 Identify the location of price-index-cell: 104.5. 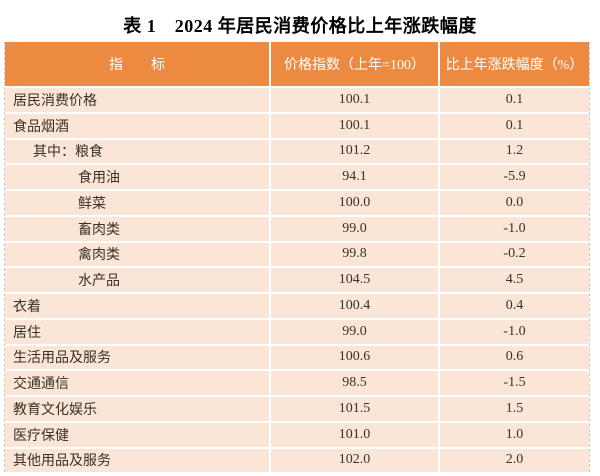
(354, 280).